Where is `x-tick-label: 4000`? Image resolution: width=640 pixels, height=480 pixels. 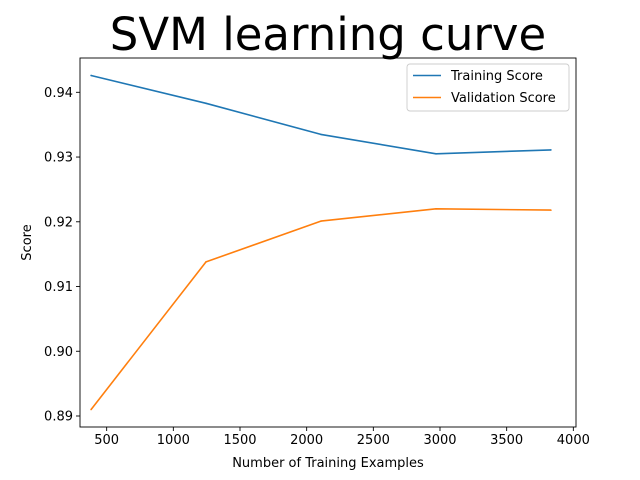 x-tick-label: 4000 is located at coordinates (573, 440).